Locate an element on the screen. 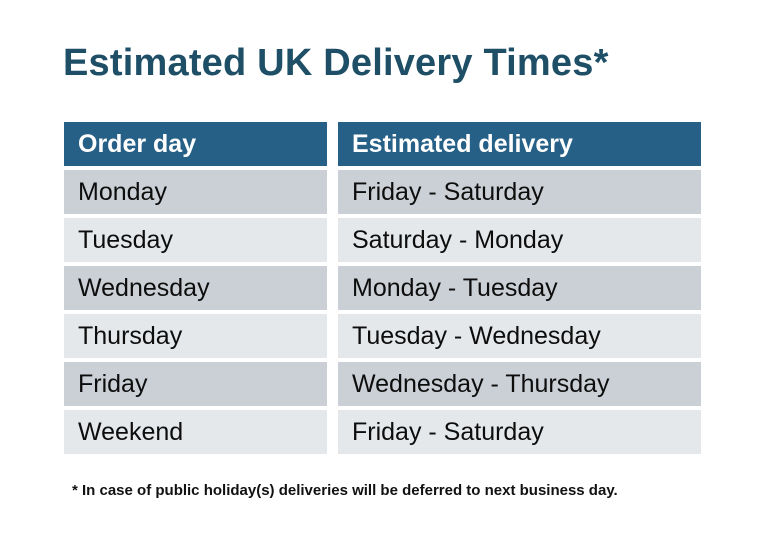 The height and width of the screenshot is (555, 769). column-header-estimated-delivery: Estimated delivery is located at coordinates (519, 144).